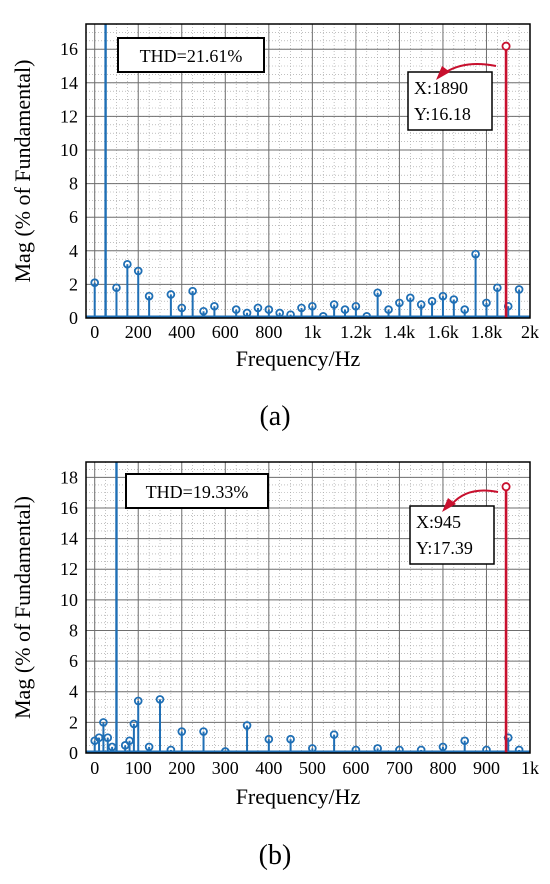 This screenshot has height=884, width=550. What do you see at coordinates (73, 753) in the screenshot?
I see `y-tick-label: 0` at bounding box center [73, 753].